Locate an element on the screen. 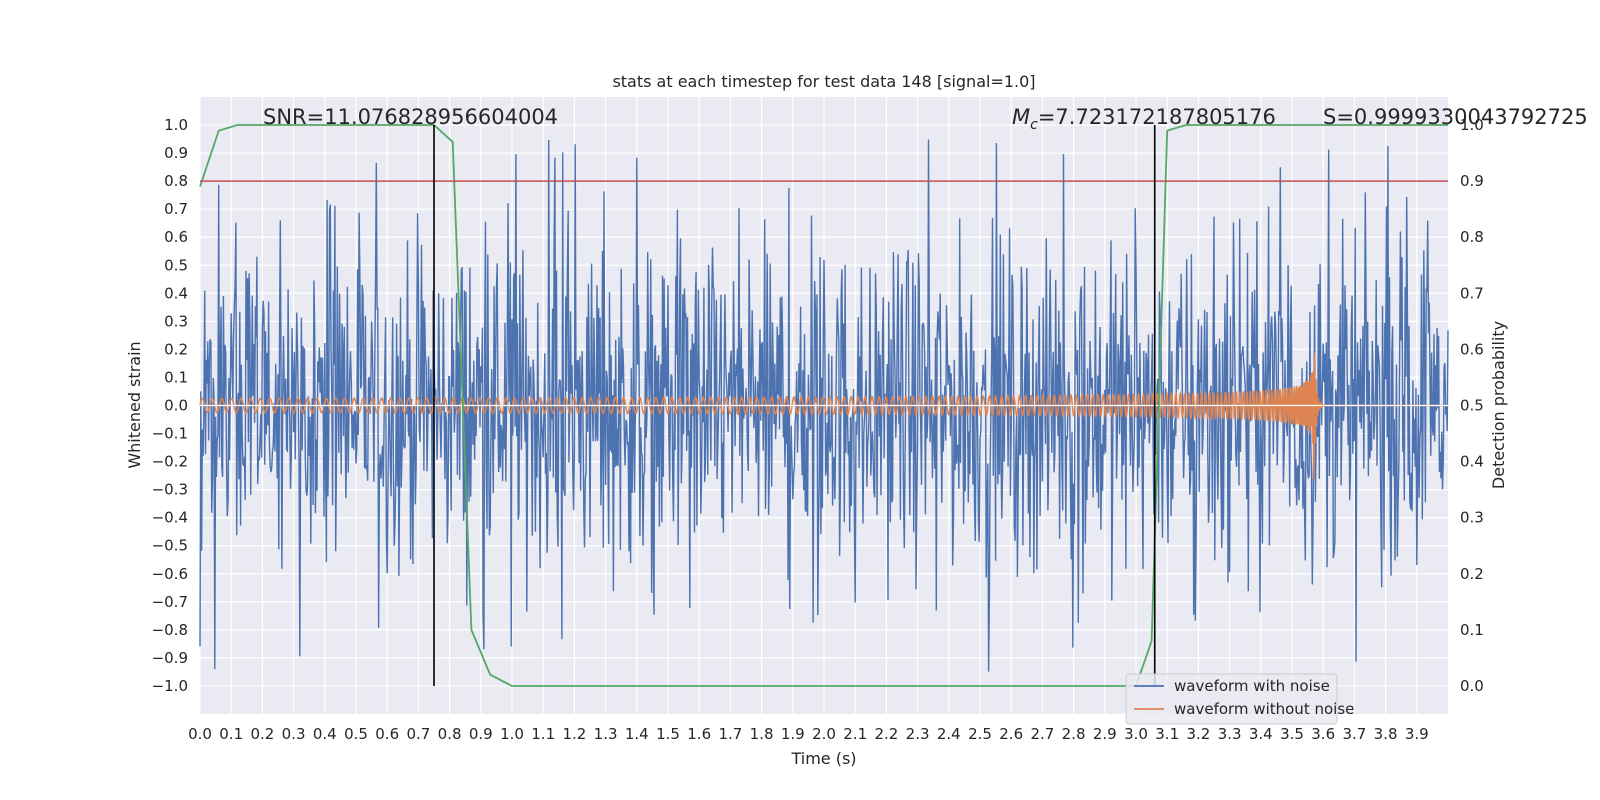 Image resolution: width=1600 pixels, height=800 pixels. y2-axis-ticks: 1.0 0.9 0.8 0.7 0.6 0.5 0.4 0.3 0.2 0.1 0.0 is located at coordinates (1472, 405).